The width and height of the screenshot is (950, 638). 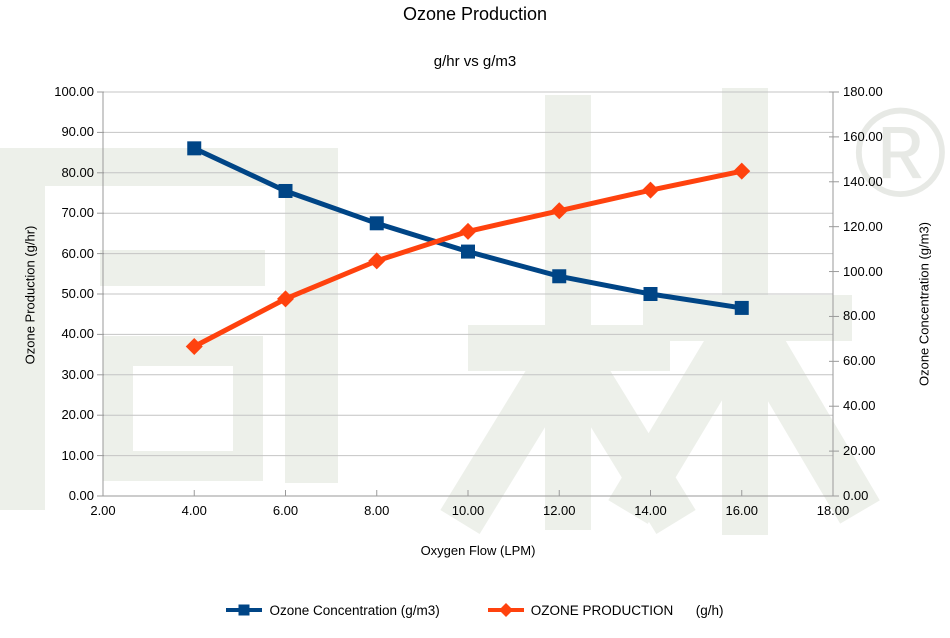 I want to click on left-axis-tick-label: 20.00, so click(x=77, y=415).